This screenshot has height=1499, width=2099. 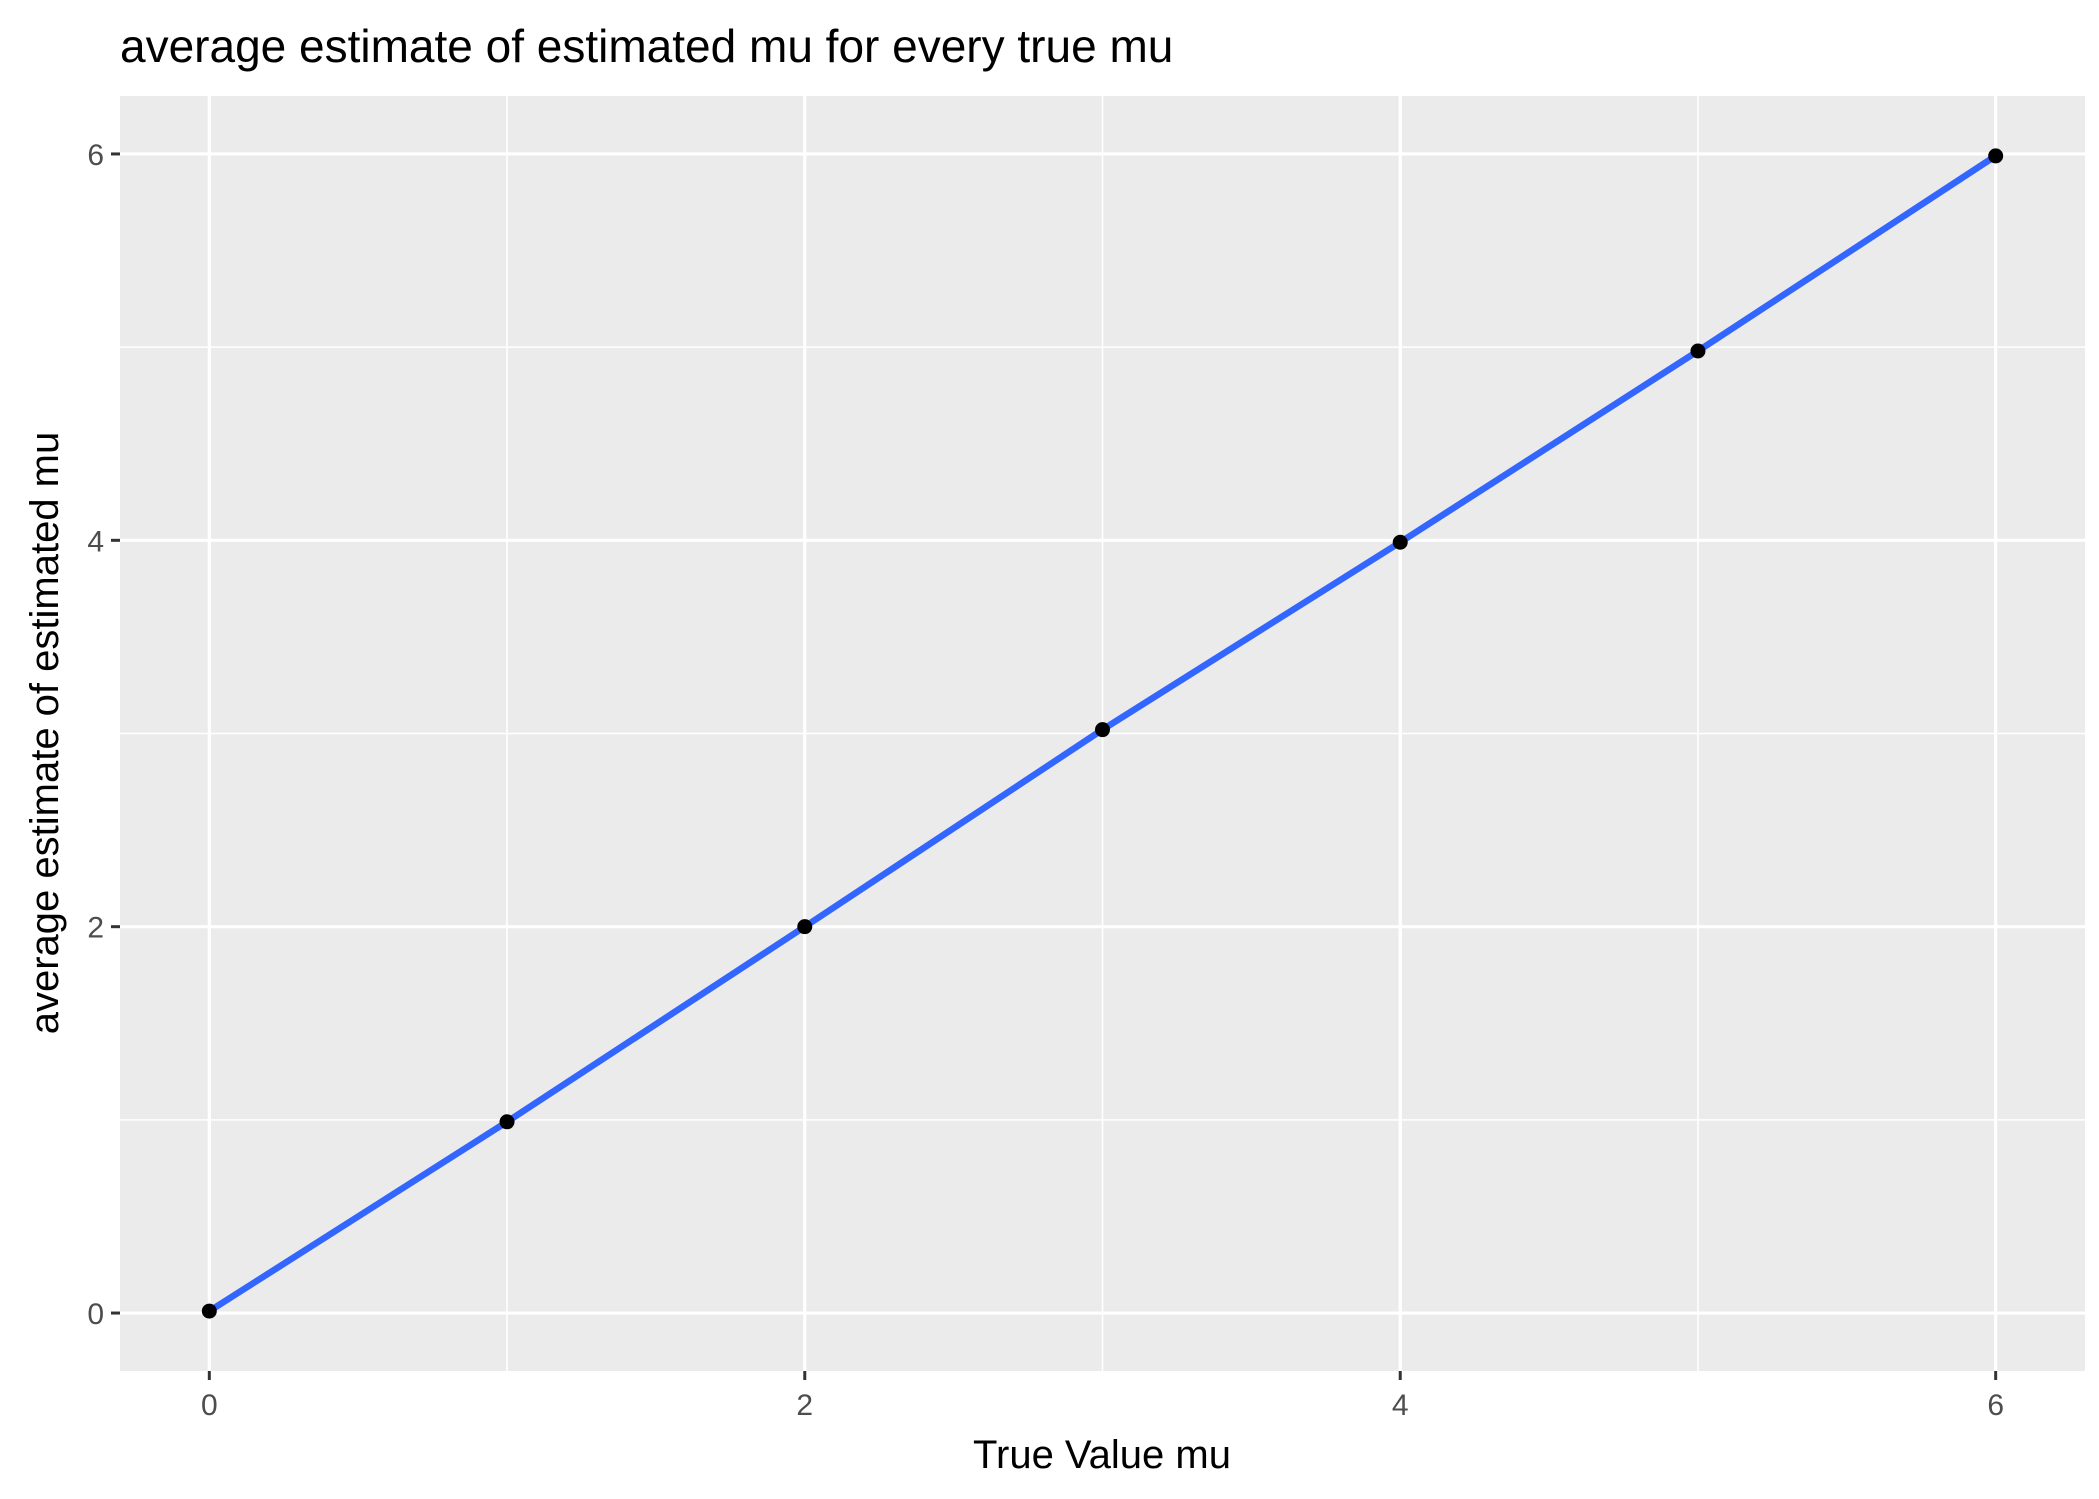 What do you see at coordinates (1400, 1405) in the screenshot?
I see `x-tick-label: 4` at bounding box center [1400, 1405].